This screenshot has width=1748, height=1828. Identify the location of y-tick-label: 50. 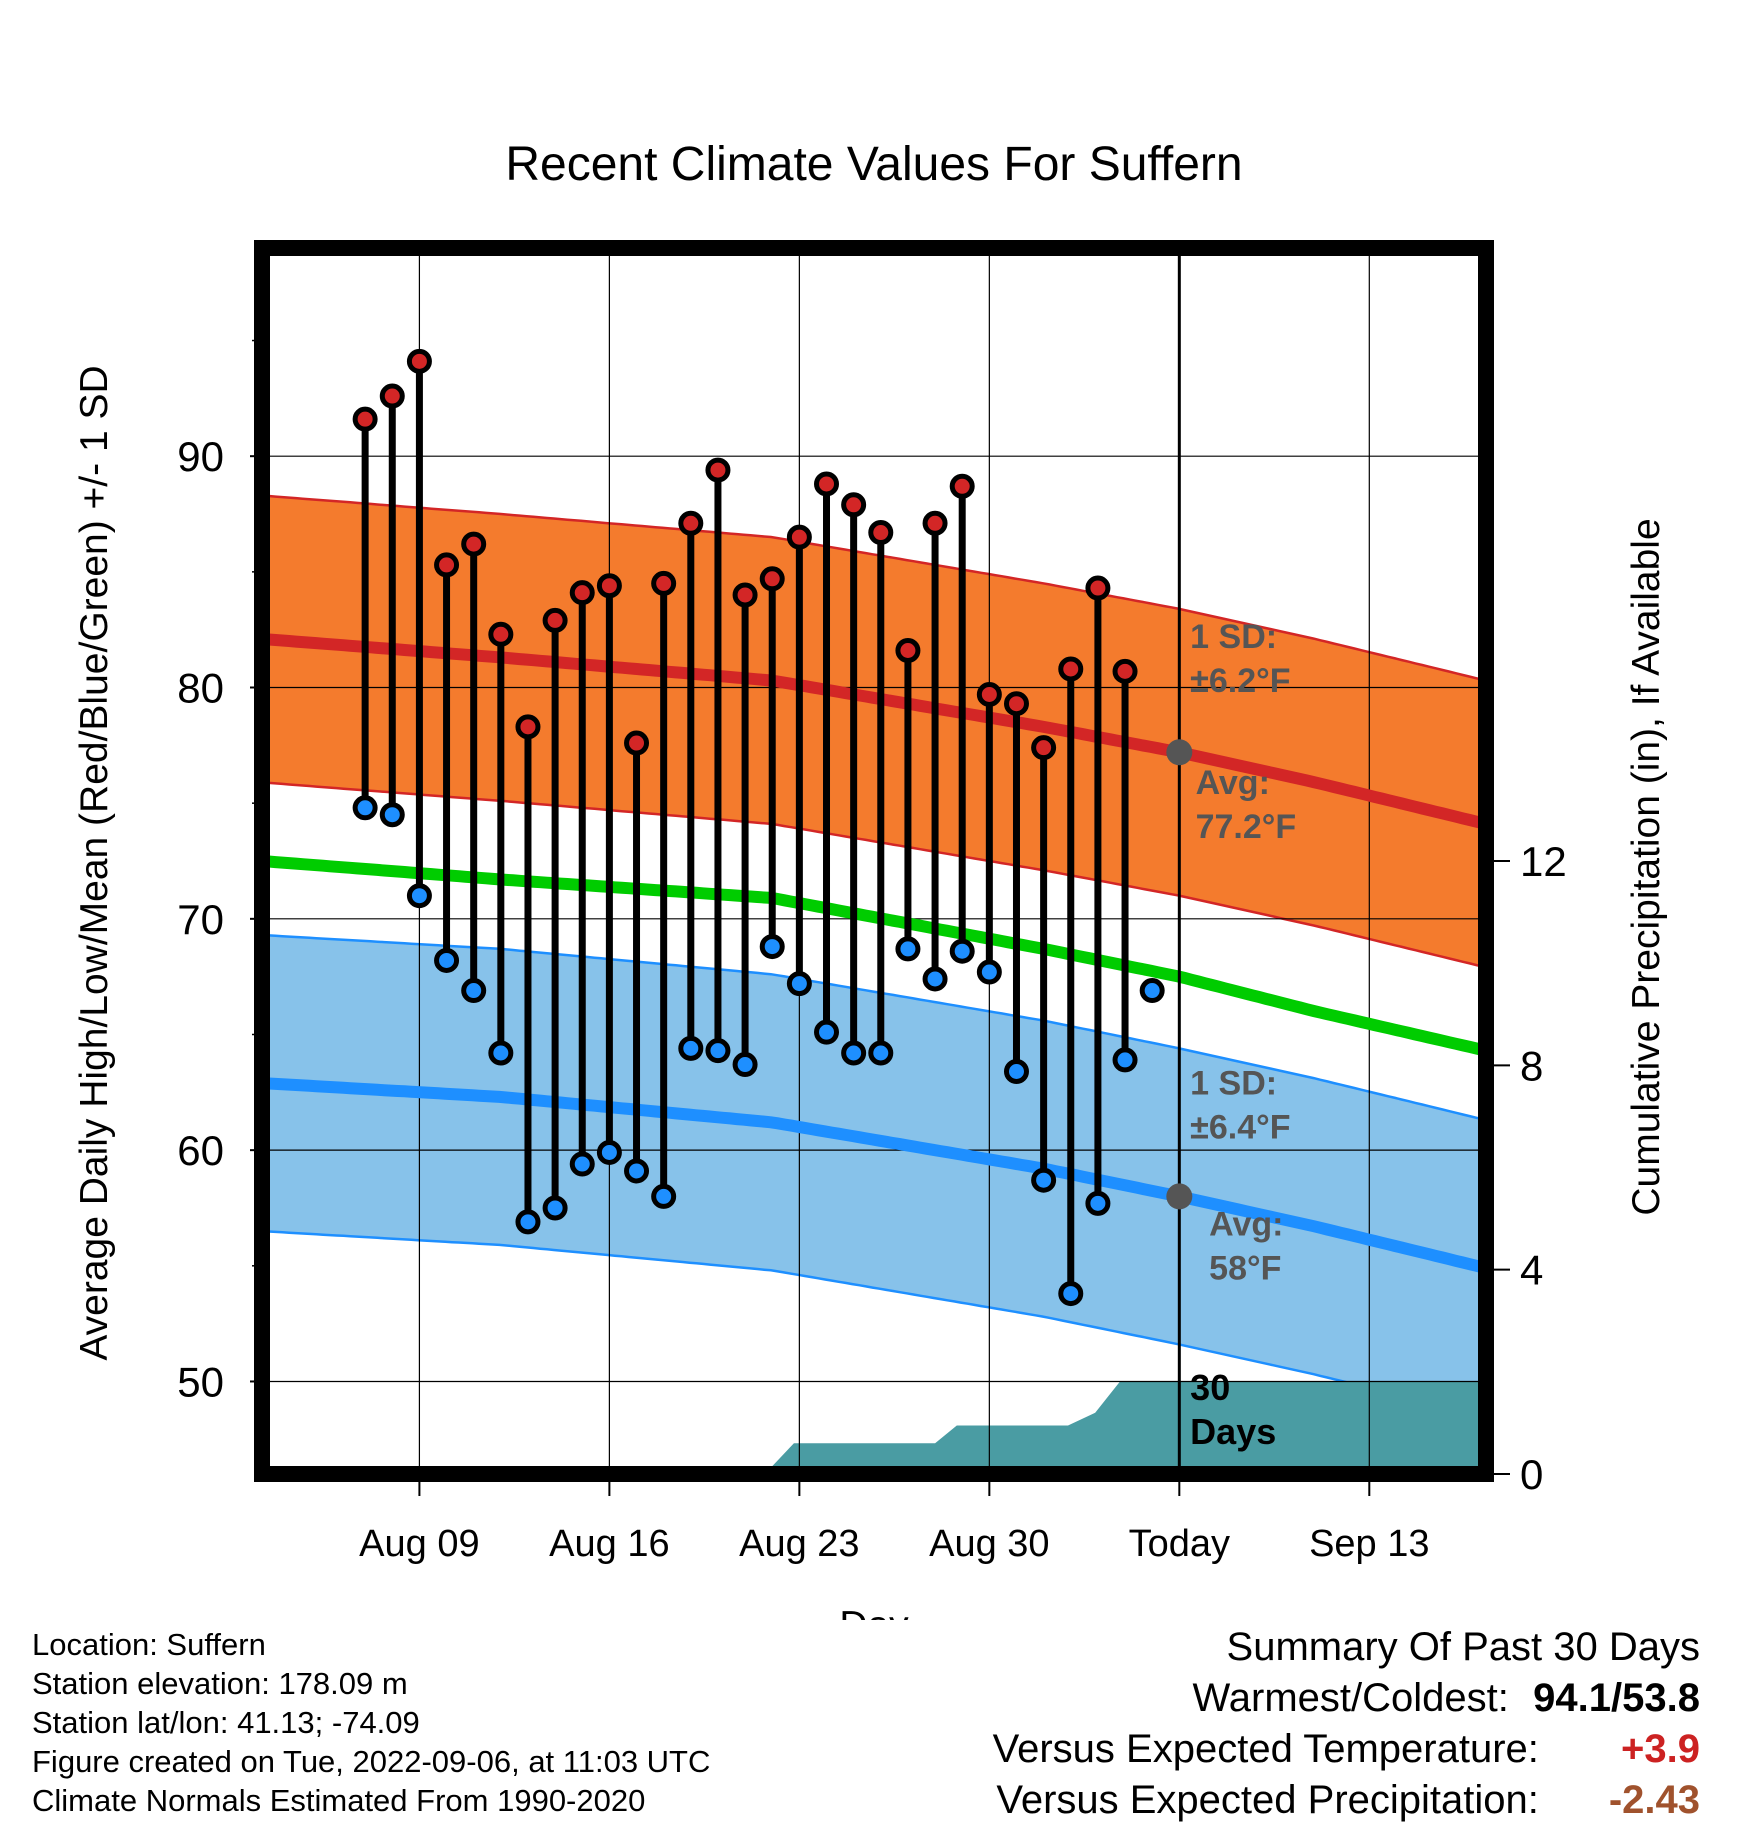
(200, 1381).